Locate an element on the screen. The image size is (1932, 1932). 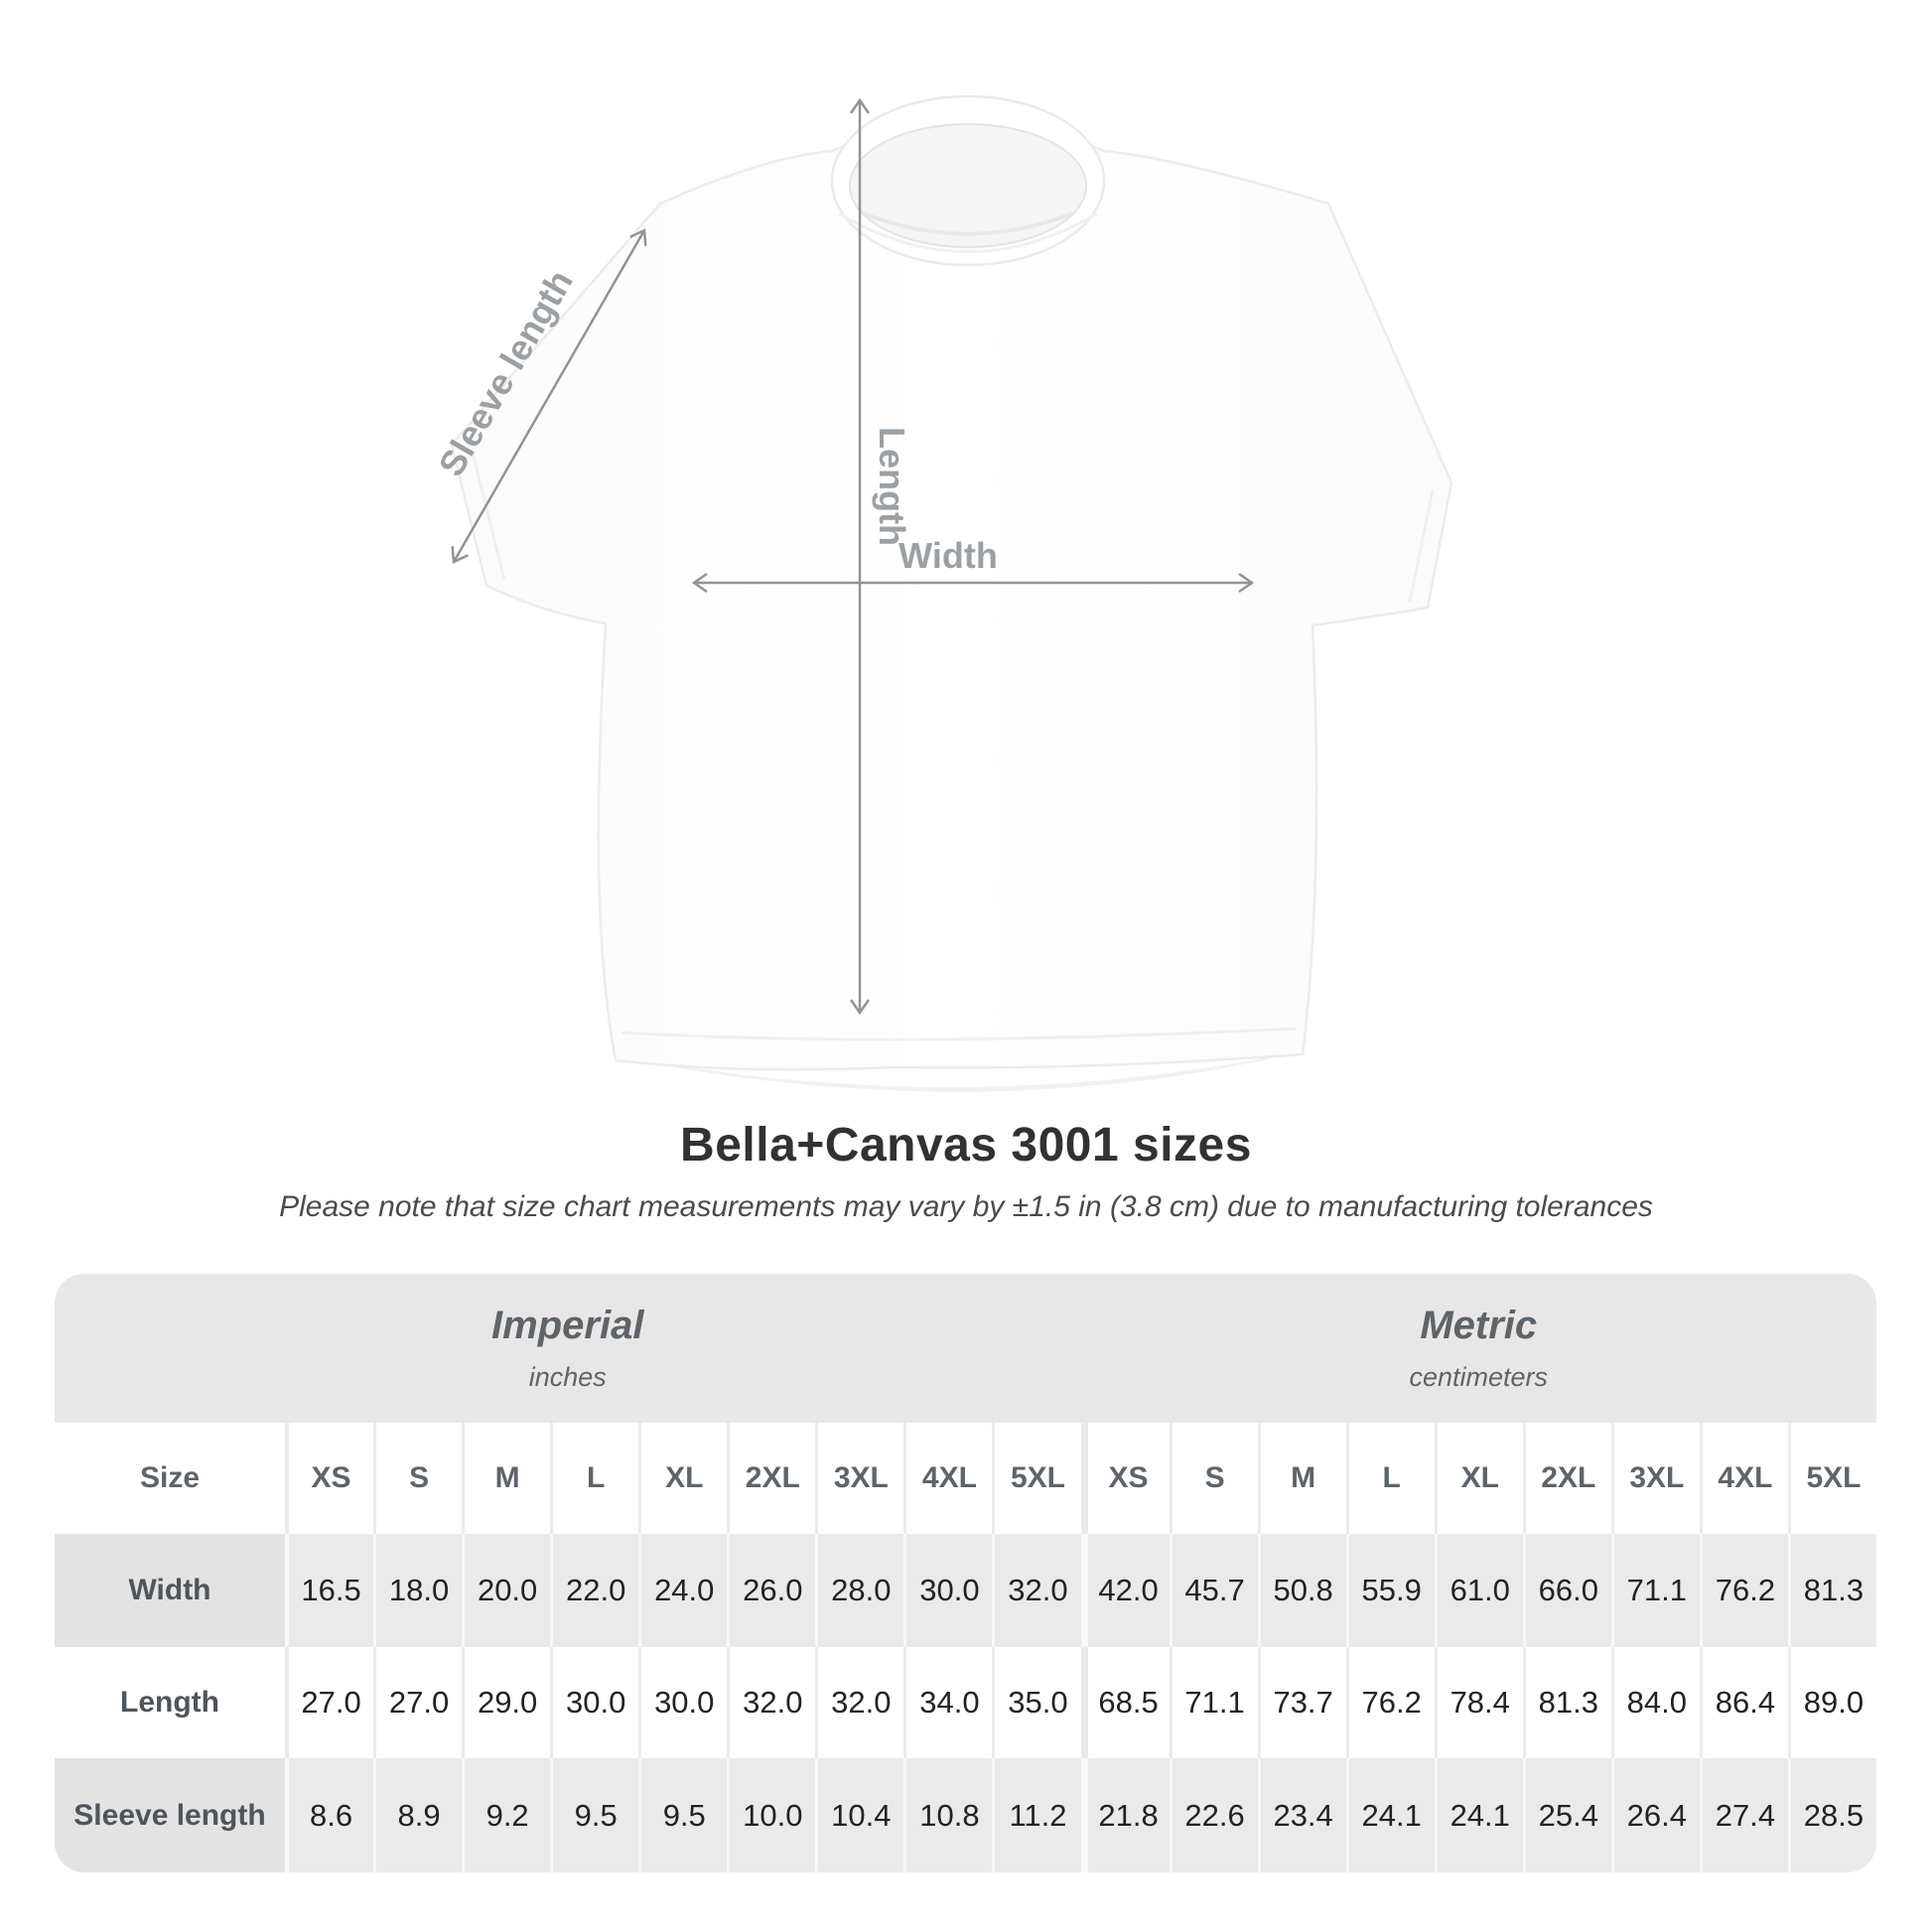
length-value: 68.5 is located at coordinates (1125, 1703).